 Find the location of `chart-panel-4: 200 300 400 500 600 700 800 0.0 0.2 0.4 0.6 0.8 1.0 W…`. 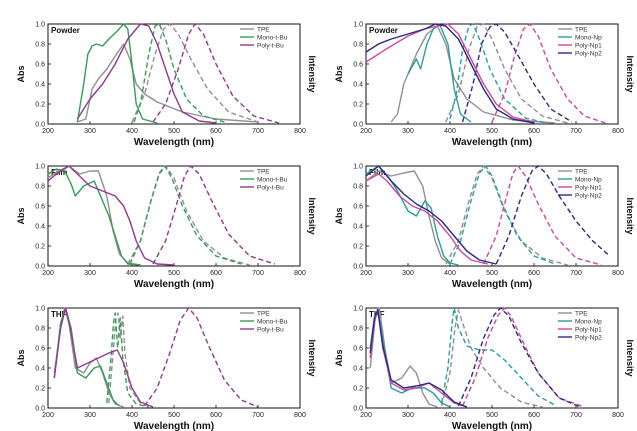

chart-panel-4: 200 300 400 500 600 700 800 0.0 0.2 0.4 0.6 0.8 1.0 W… is located at coordinates (484, 227).